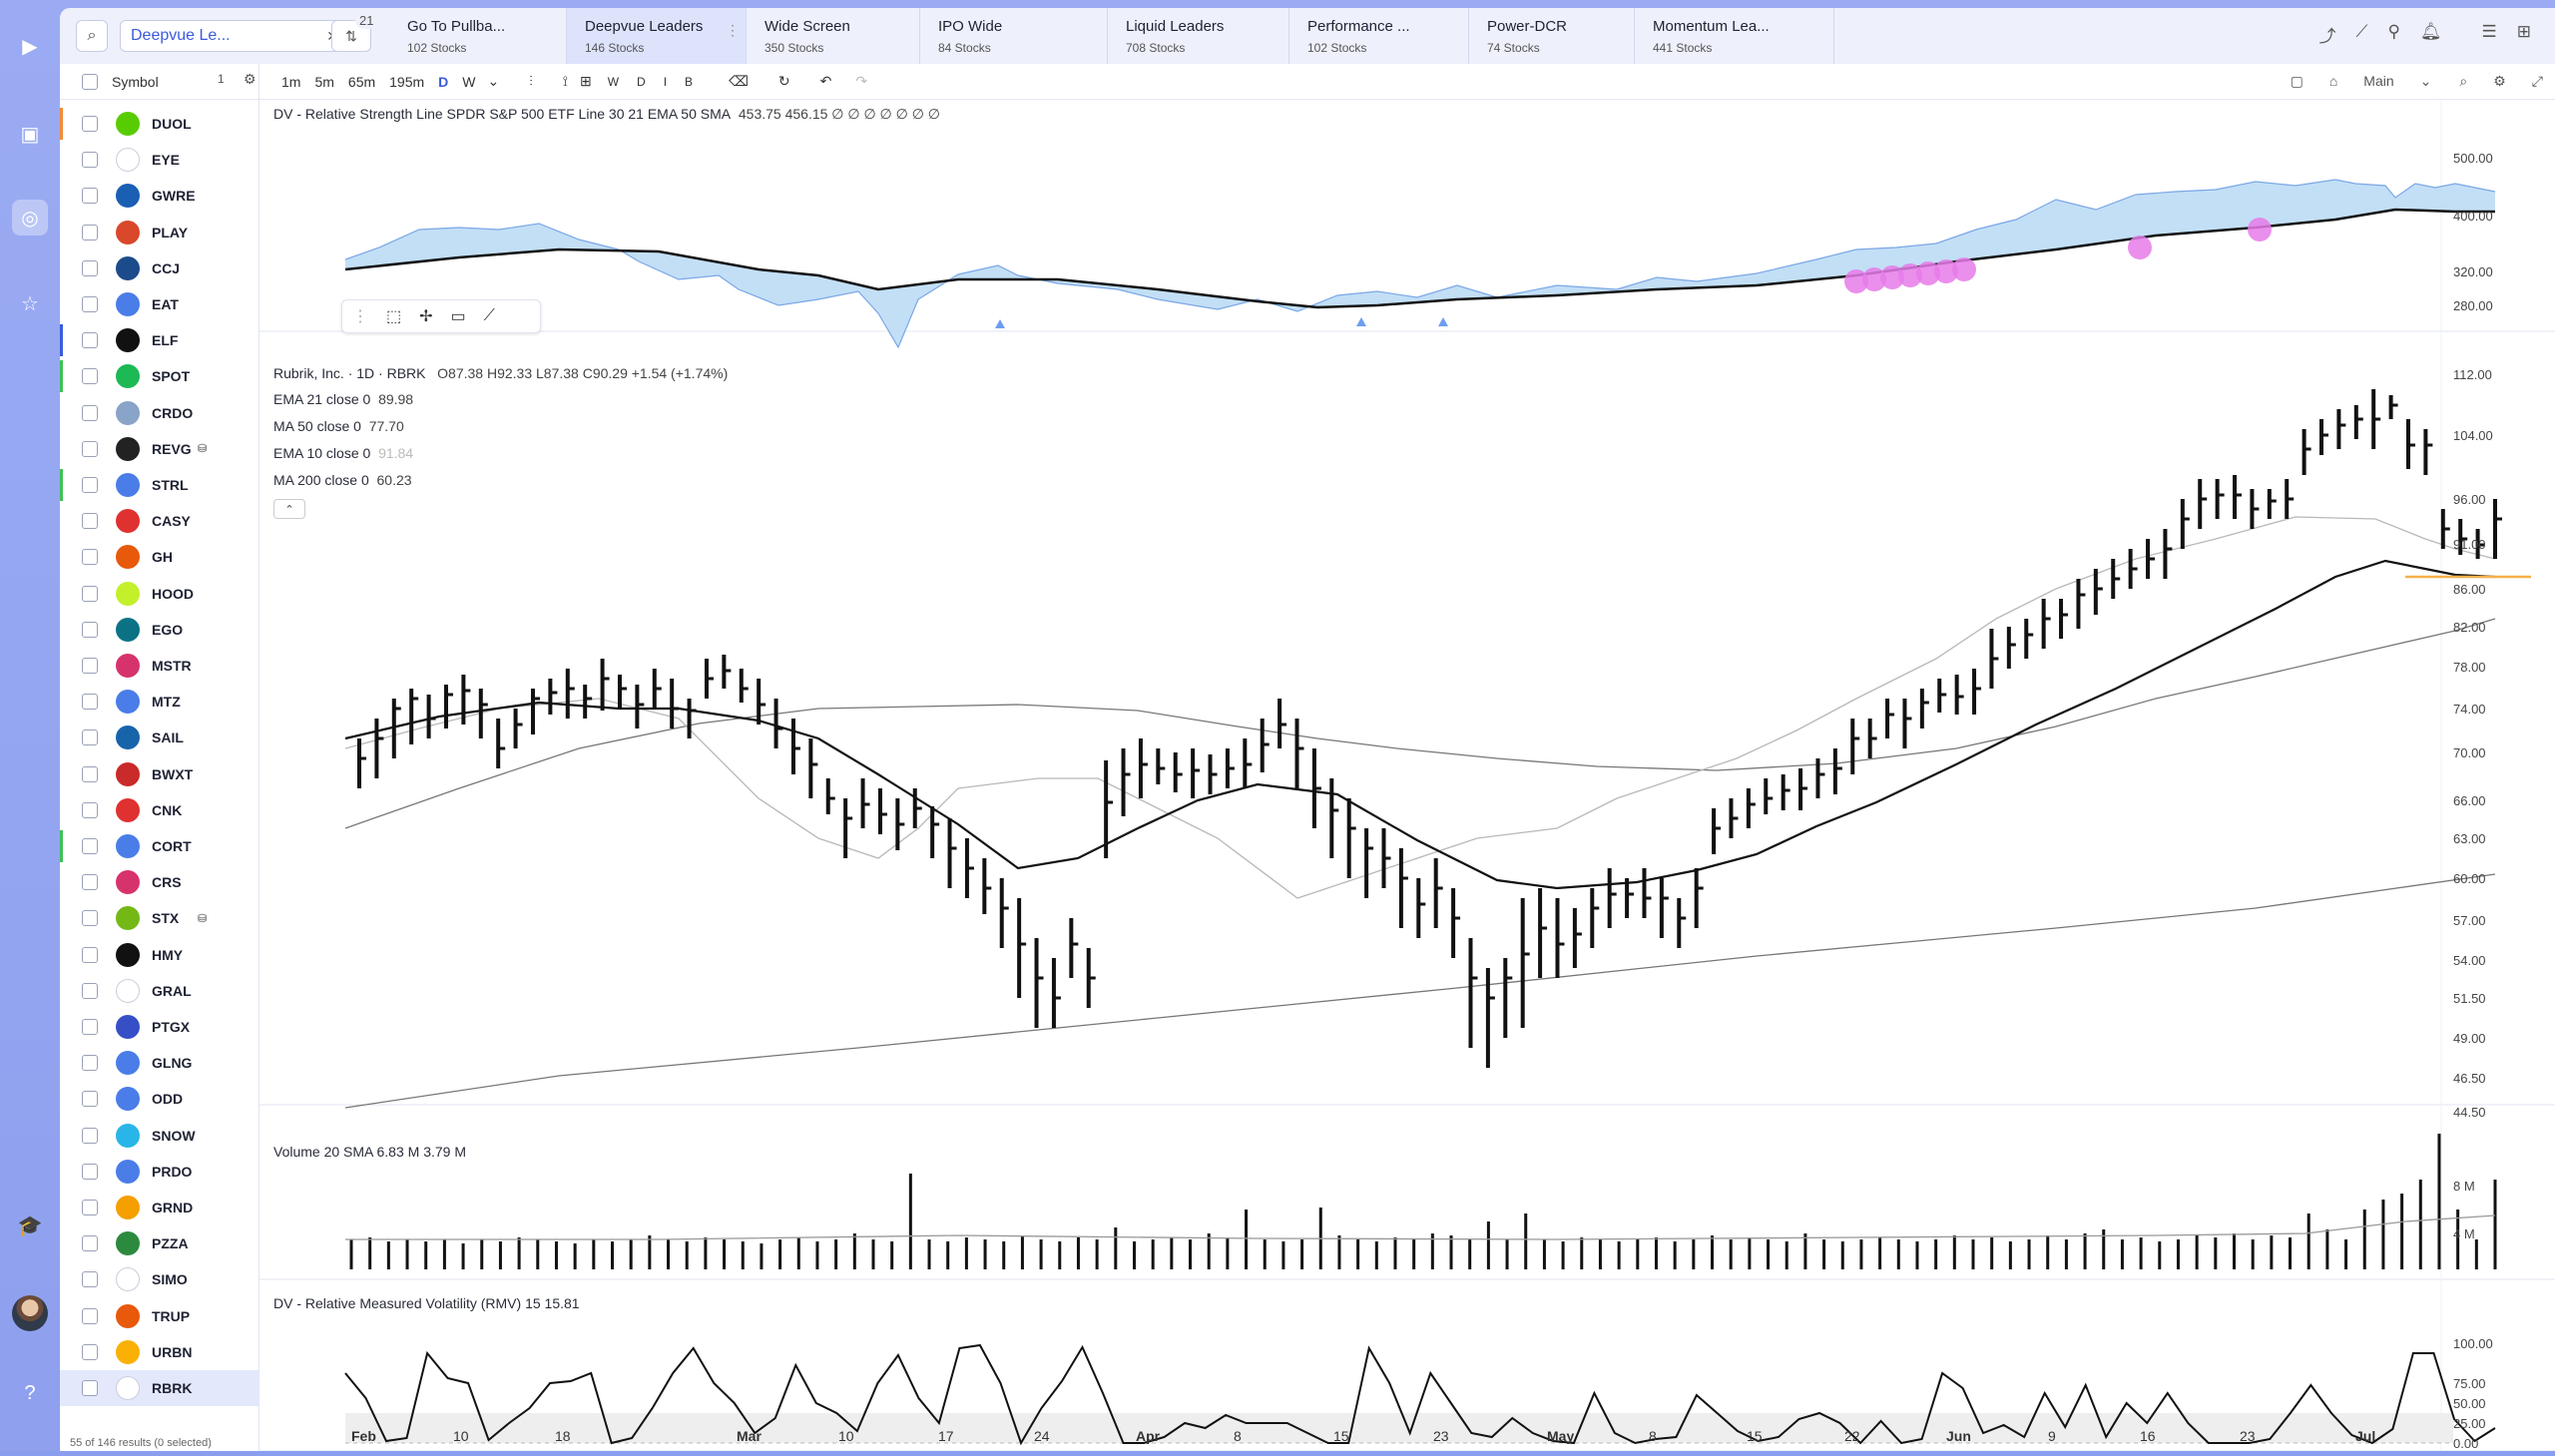 This screenshot has height=1456, width=2555. I want to click on rectangle-tool-icon: ⬚, so click(394, 316).